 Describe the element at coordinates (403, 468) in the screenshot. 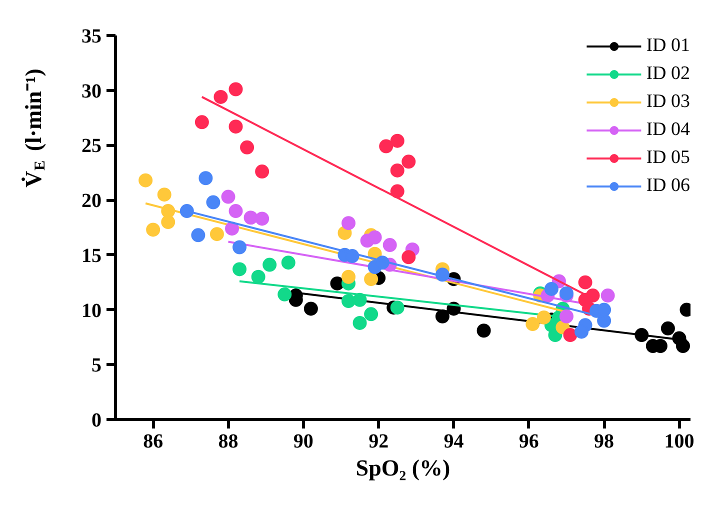

I see `x-axis-title: SpO₂ (%)` at that location.